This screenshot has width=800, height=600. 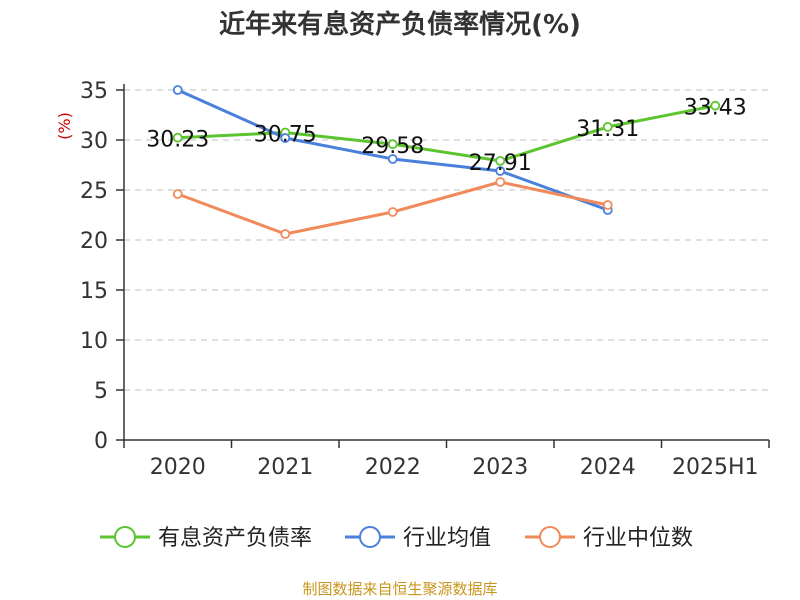 I want to click on x-tick-label: 2021, so click(x=285, y=467).